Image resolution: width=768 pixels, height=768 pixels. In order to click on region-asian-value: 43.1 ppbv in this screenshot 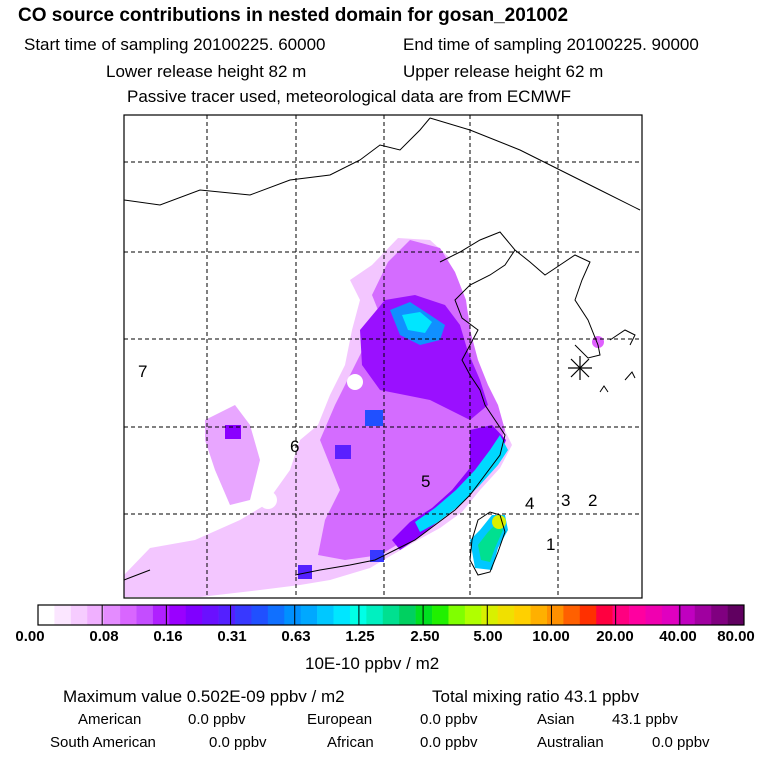, I will do `click(645, 719)`.